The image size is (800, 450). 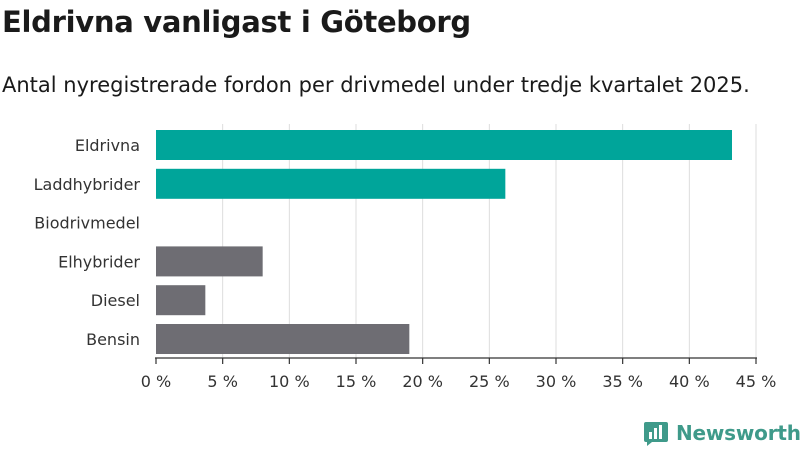 What do you see at coordinates (422, 381) in the screenshot?
I see `x-tick-label: 20 %` at bounding box center [422, 381].